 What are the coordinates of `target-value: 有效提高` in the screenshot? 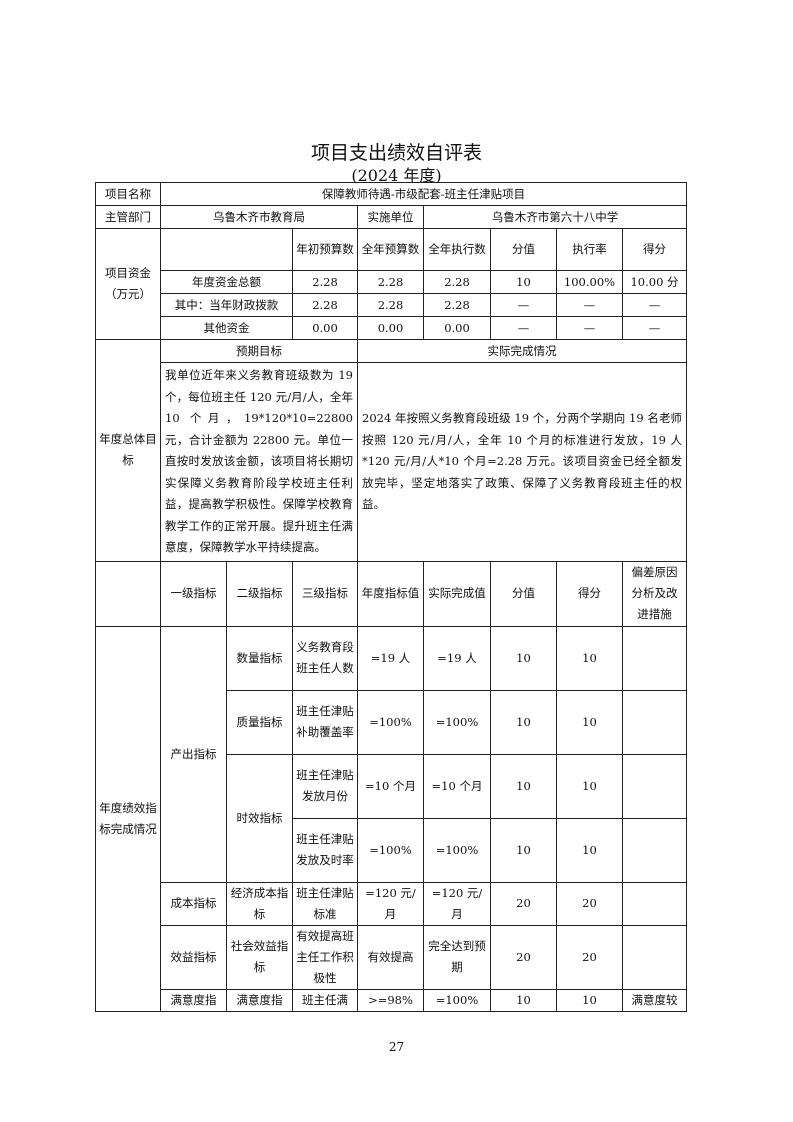 It's located at (390, 957).